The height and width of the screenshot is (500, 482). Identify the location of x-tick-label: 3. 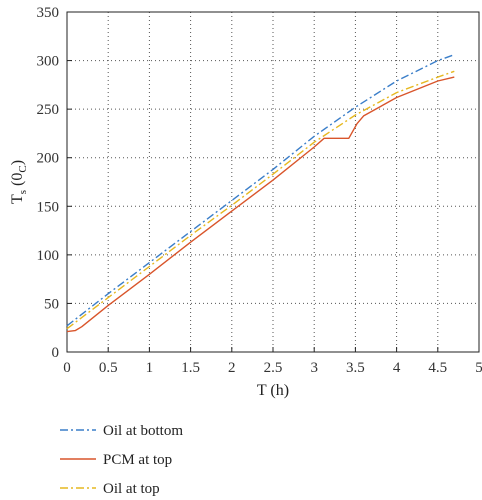
(314, 368).